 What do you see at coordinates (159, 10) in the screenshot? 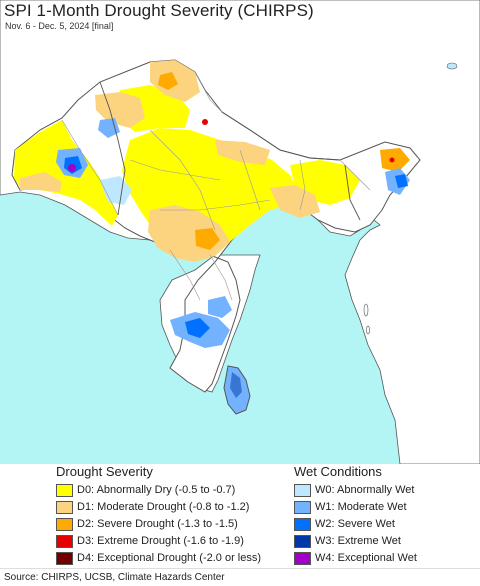
I see `map-title: SPI 1-Month Drought Severity (CHIRPS)` at bounding box center [159, 10].